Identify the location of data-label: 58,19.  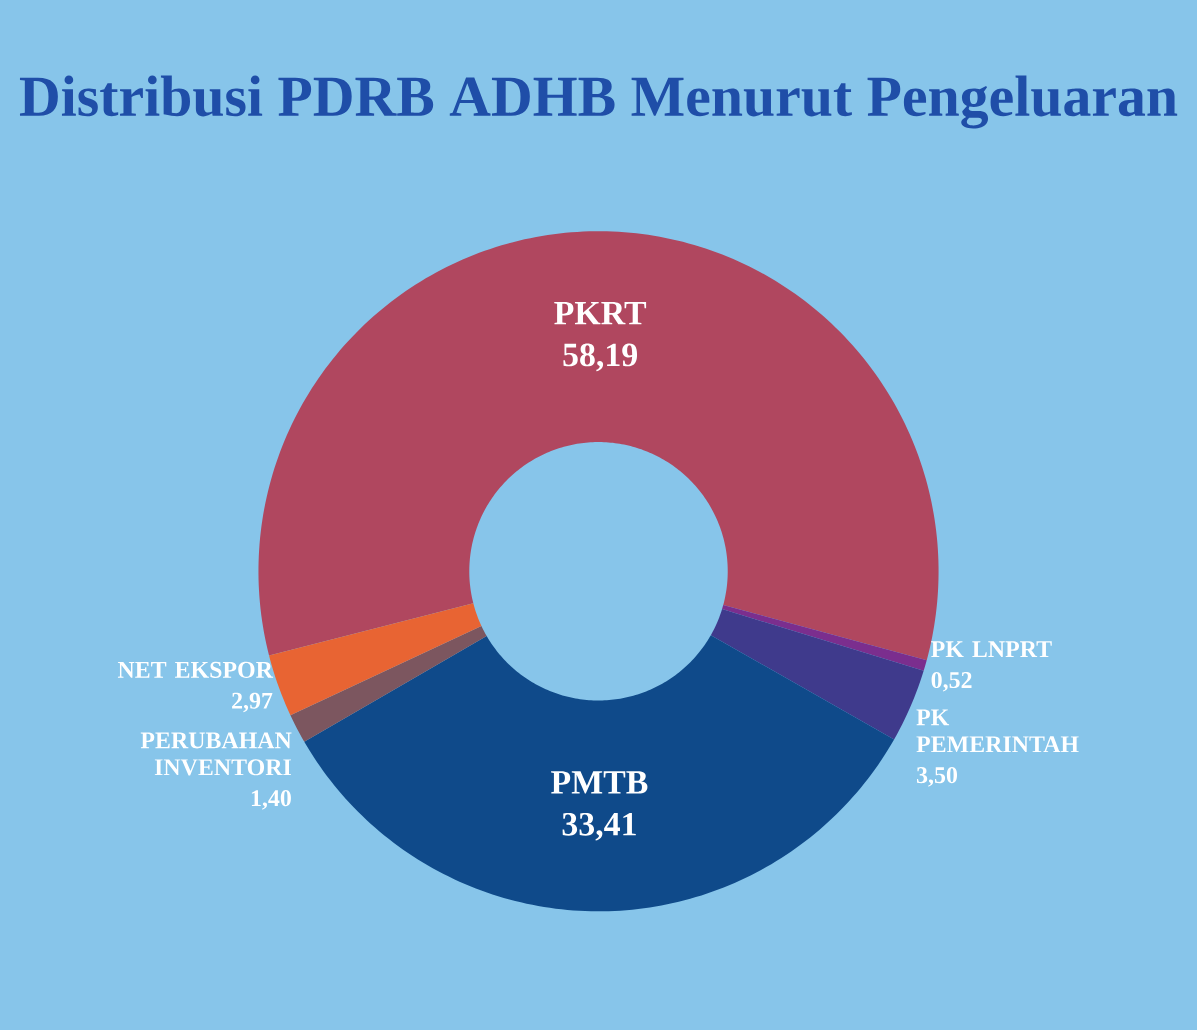
(600, 357).